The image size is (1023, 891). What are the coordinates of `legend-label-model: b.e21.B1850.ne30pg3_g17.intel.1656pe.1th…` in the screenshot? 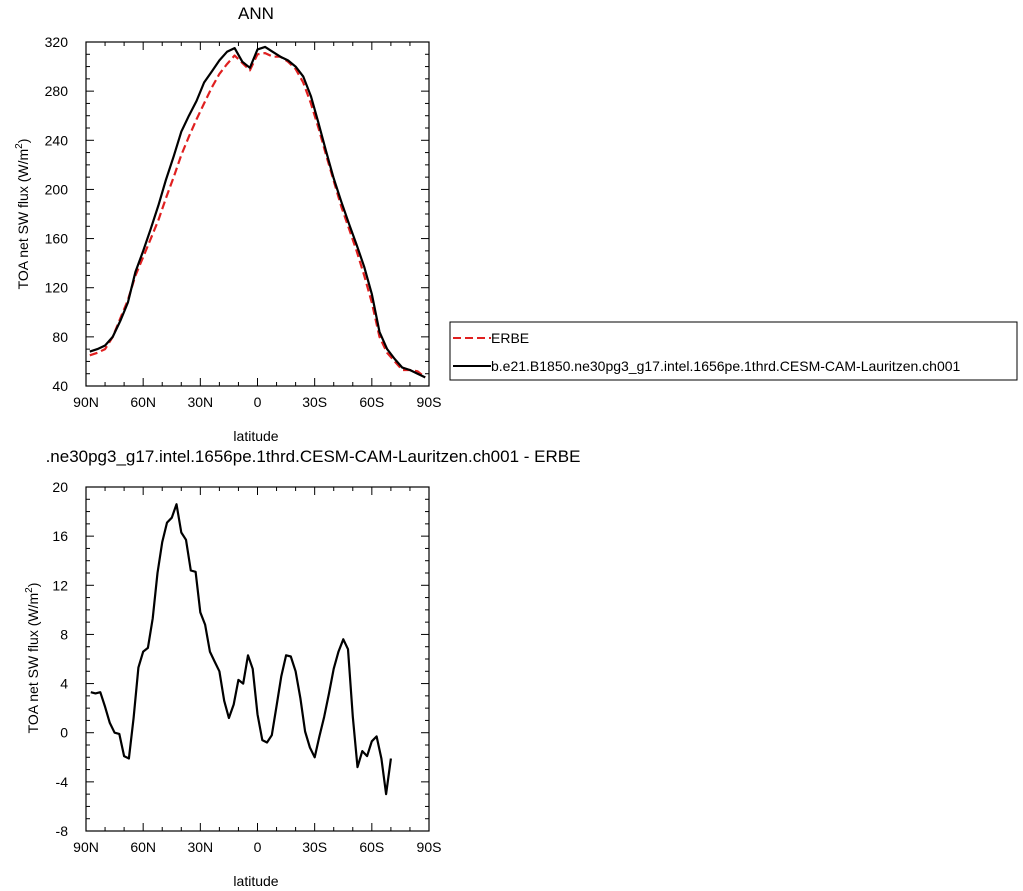 It's located at (726, 366).